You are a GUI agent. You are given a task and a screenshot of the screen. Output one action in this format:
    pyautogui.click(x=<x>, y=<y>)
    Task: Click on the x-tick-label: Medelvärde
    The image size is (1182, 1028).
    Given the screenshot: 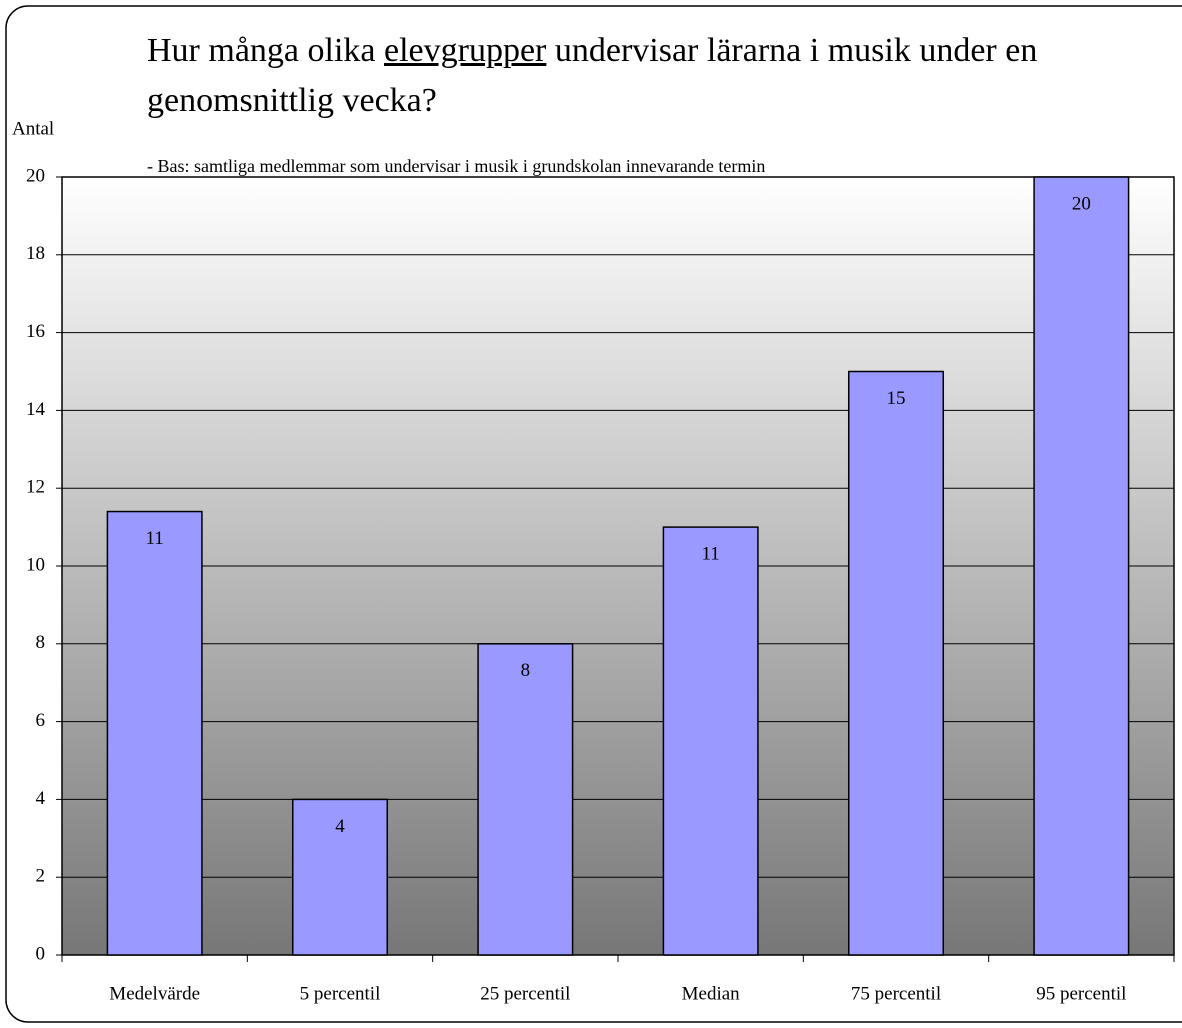 What is the action you would take?
    pyautogui.click(x=154, y=993)
    